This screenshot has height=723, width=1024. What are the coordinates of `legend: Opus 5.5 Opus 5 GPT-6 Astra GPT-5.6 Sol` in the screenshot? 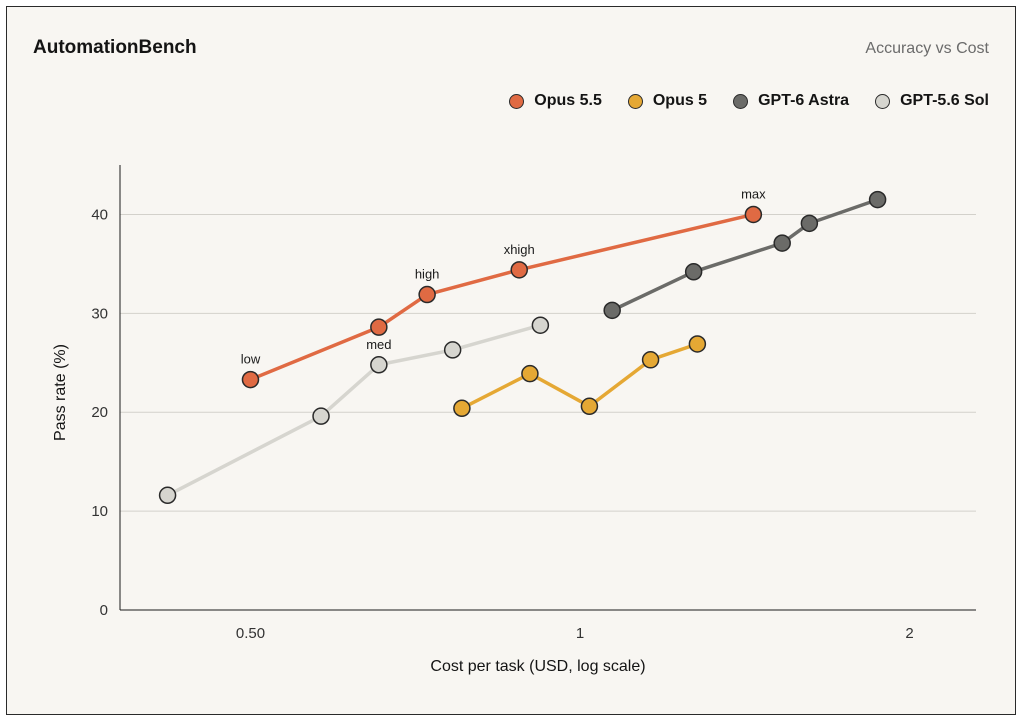 It's located at (749, 101).